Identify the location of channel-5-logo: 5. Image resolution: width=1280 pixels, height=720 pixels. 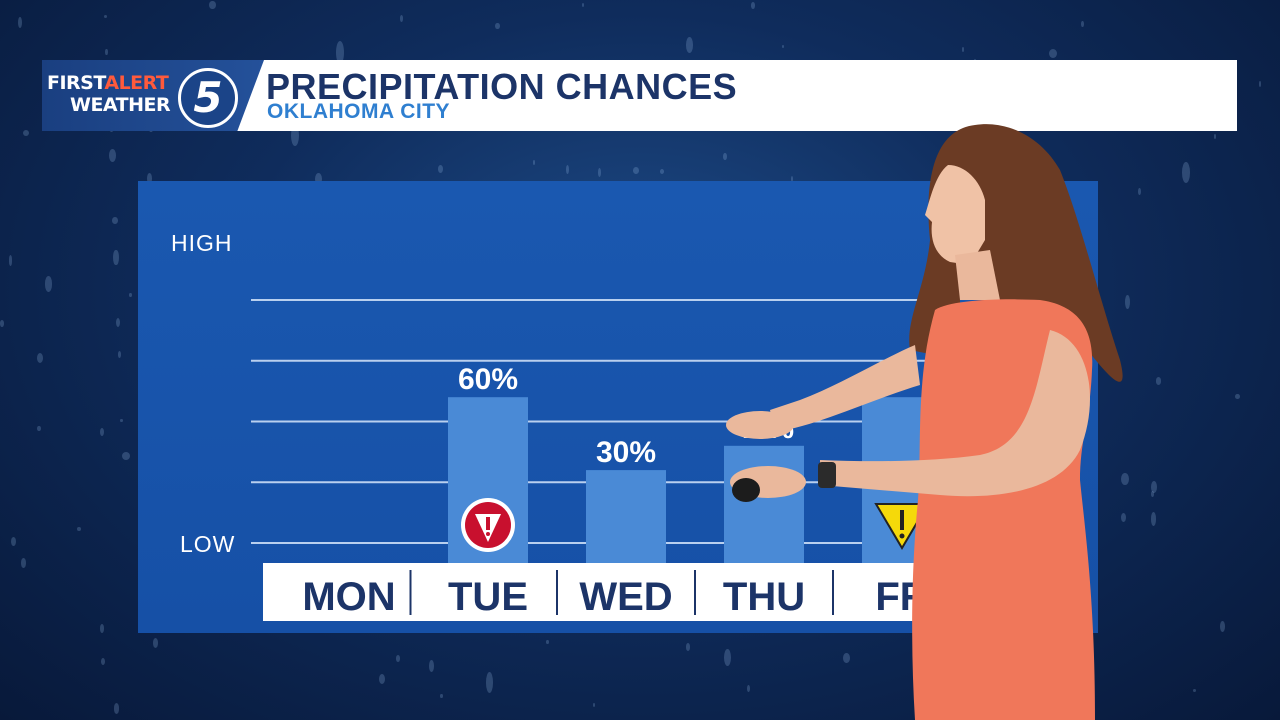
(208, 98).